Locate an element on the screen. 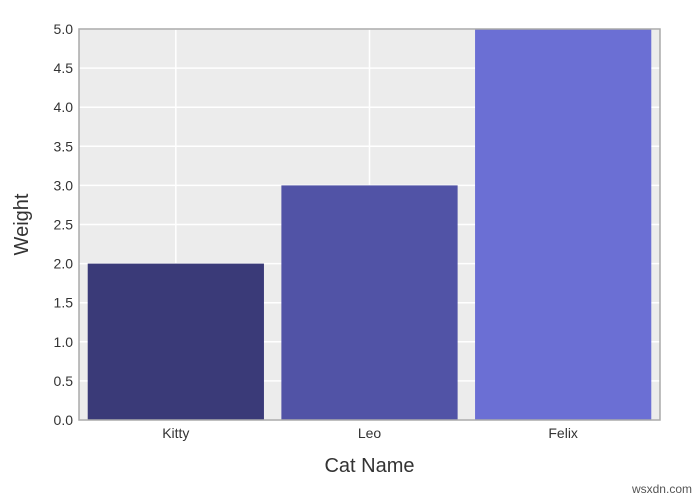 The image size is (700, 500). y-tick-label: 2.0 is located at coordinates (64, 264).